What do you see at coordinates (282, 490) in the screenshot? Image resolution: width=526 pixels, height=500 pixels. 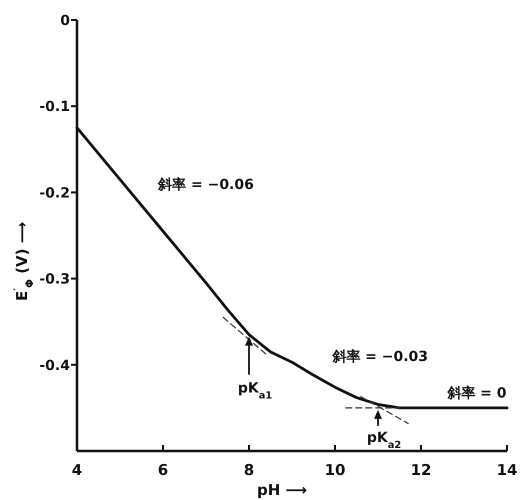 I see `x-axis-title: pH ⟶` at bounding box center [282, 490].